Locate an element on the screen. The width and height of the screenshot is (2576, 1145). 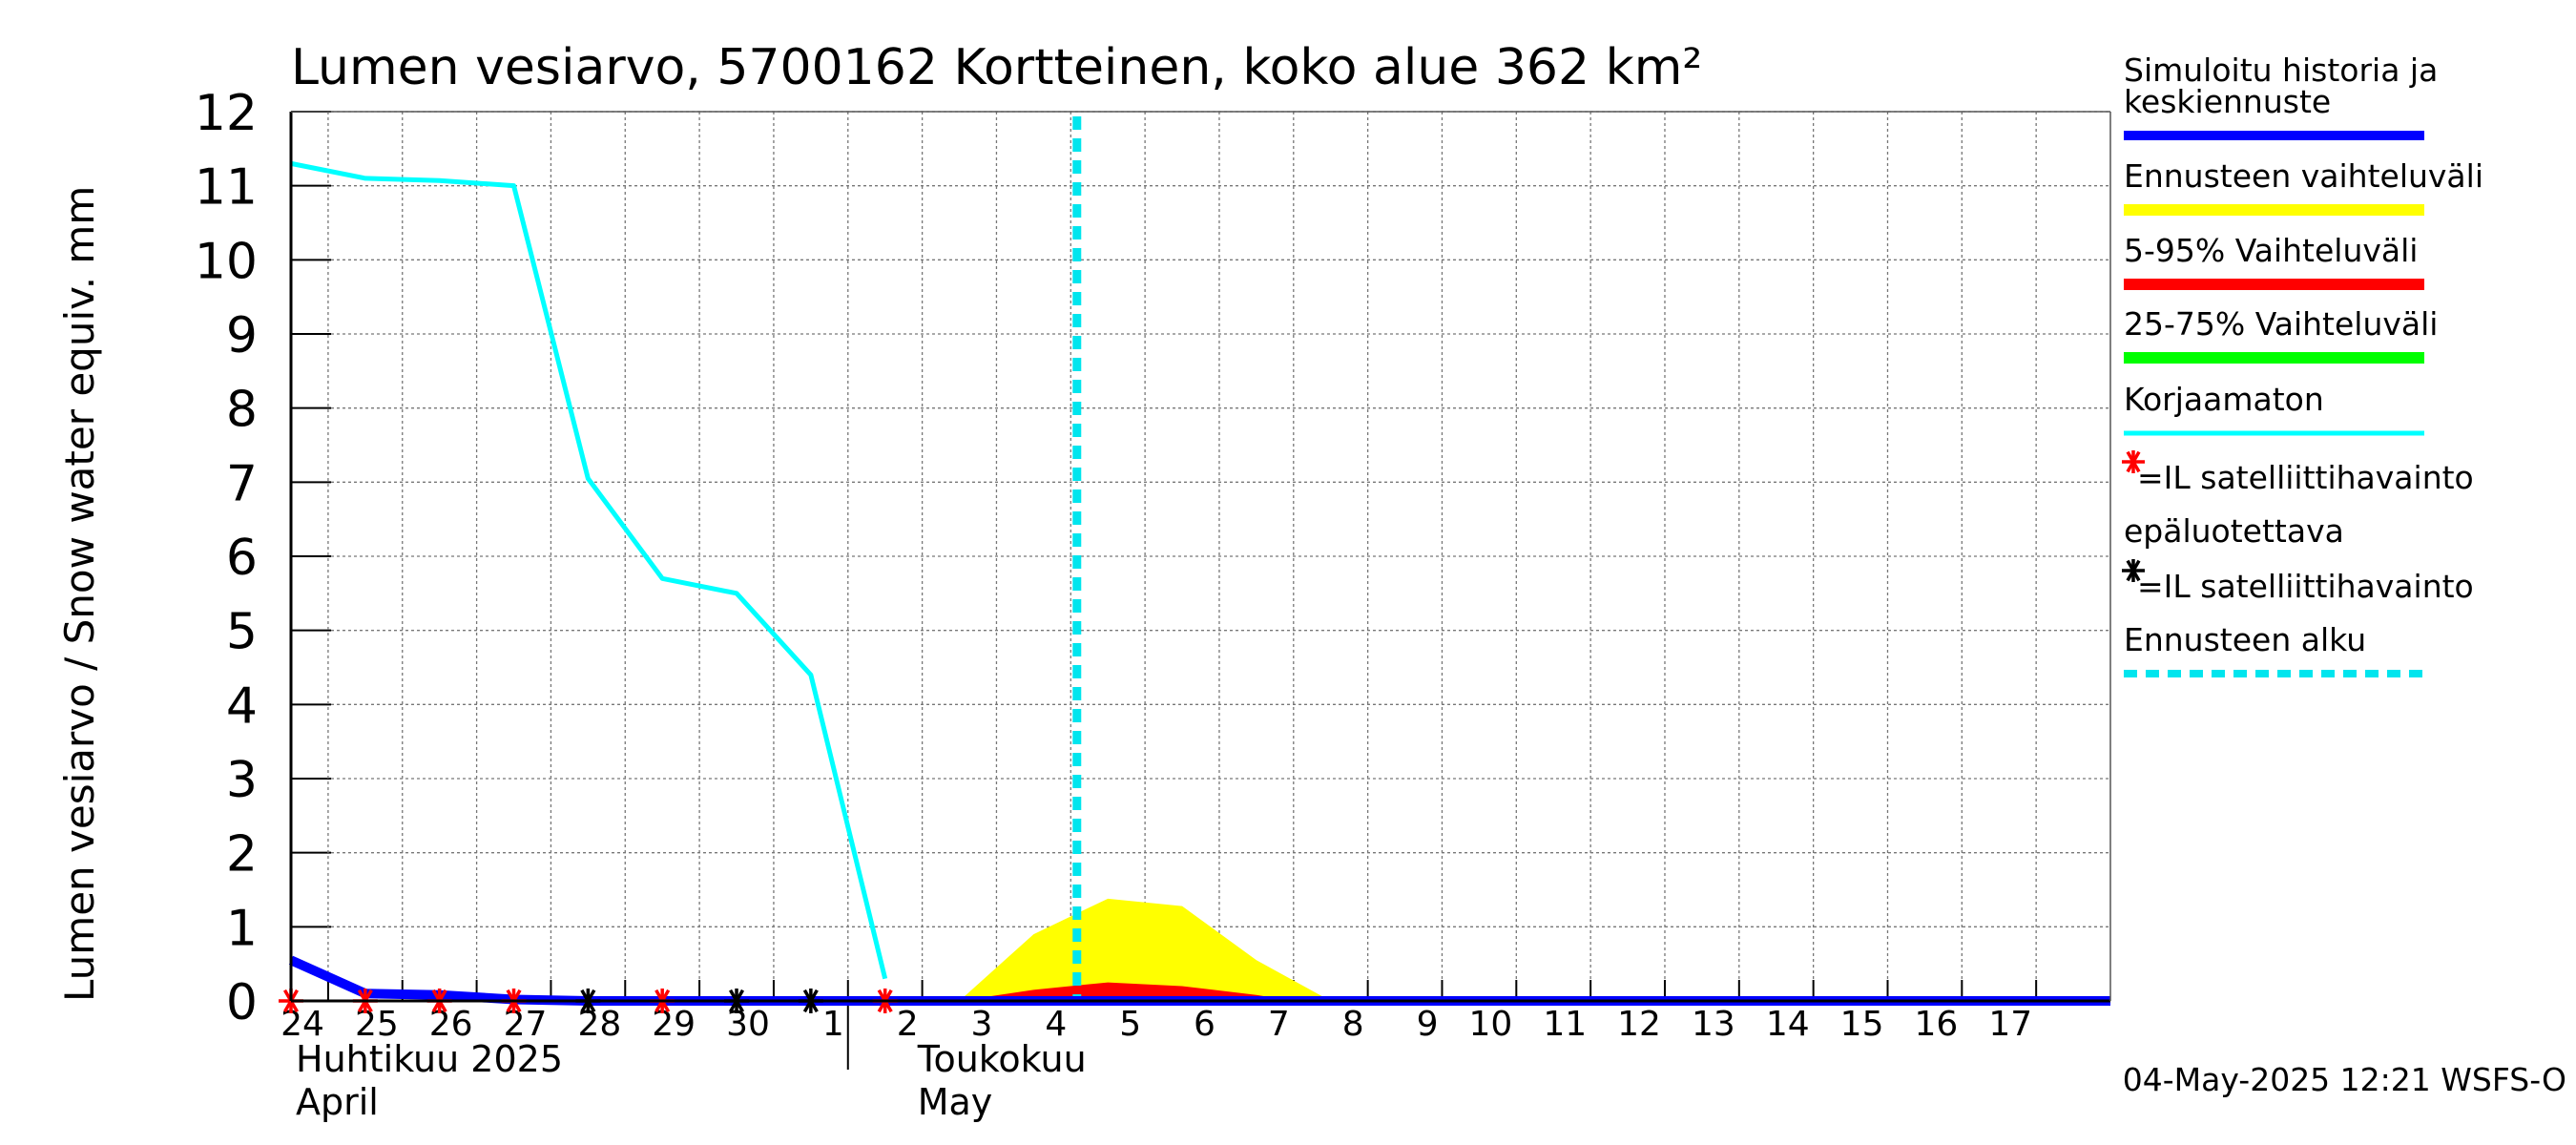
y-tick-label: 5 is located at coordinates (242, 633).